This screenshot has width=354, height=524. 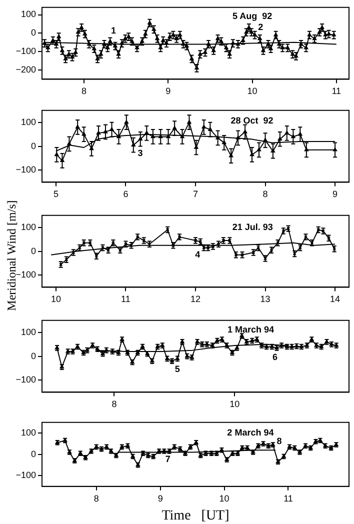 What do you see at coordinates (55, 194) in the screenshot?
I see `x-tick-label: 5` at bounding box center [55, 194].